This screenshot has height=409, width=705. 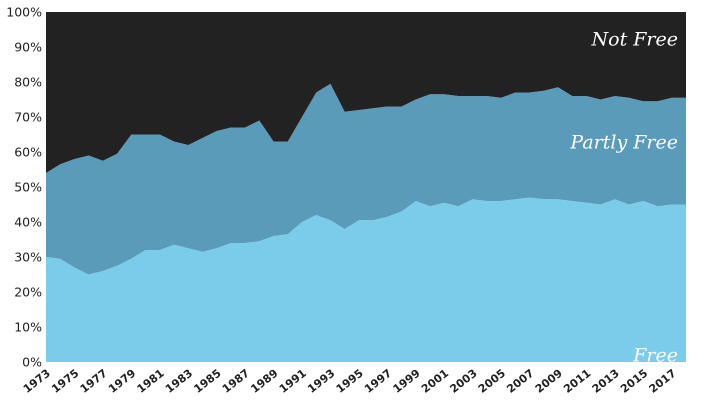 What do you see at coordinates (28, 257) in the screenshot?
I see `y-tick-label: 30%` at bounding box center [28, 257].